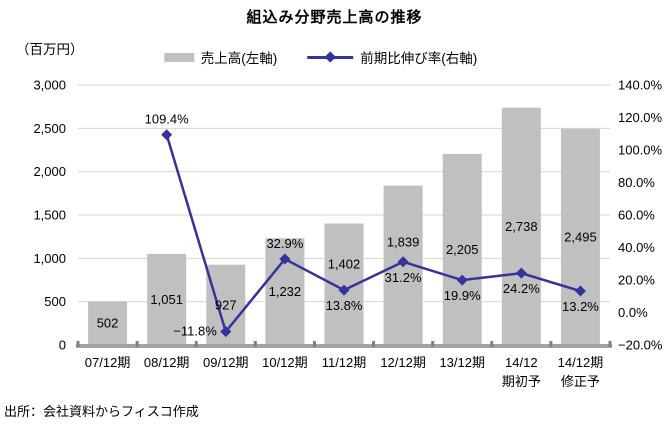  What do you see at coordinates (239, 58) in the screenshot?
I see `legend-label-sales: 売上高(左軸)` at bounding box center [239, 58].